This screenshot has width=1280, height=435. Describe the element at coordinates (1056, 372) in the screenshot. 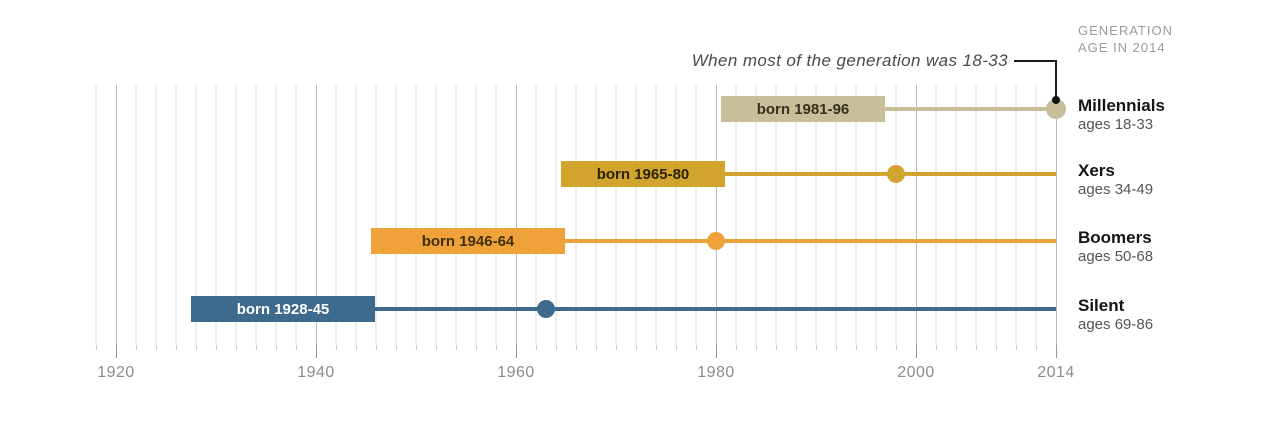

I see `axis-tick-label: 2014` at that location.